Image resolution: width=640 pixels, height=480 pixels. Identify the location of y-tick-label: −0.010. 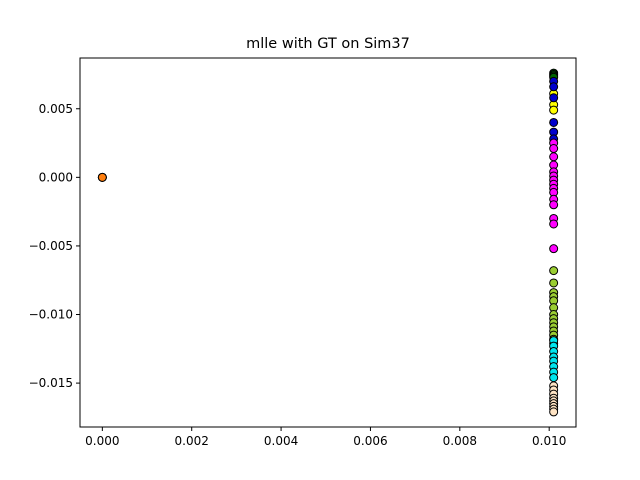
(51, 315).